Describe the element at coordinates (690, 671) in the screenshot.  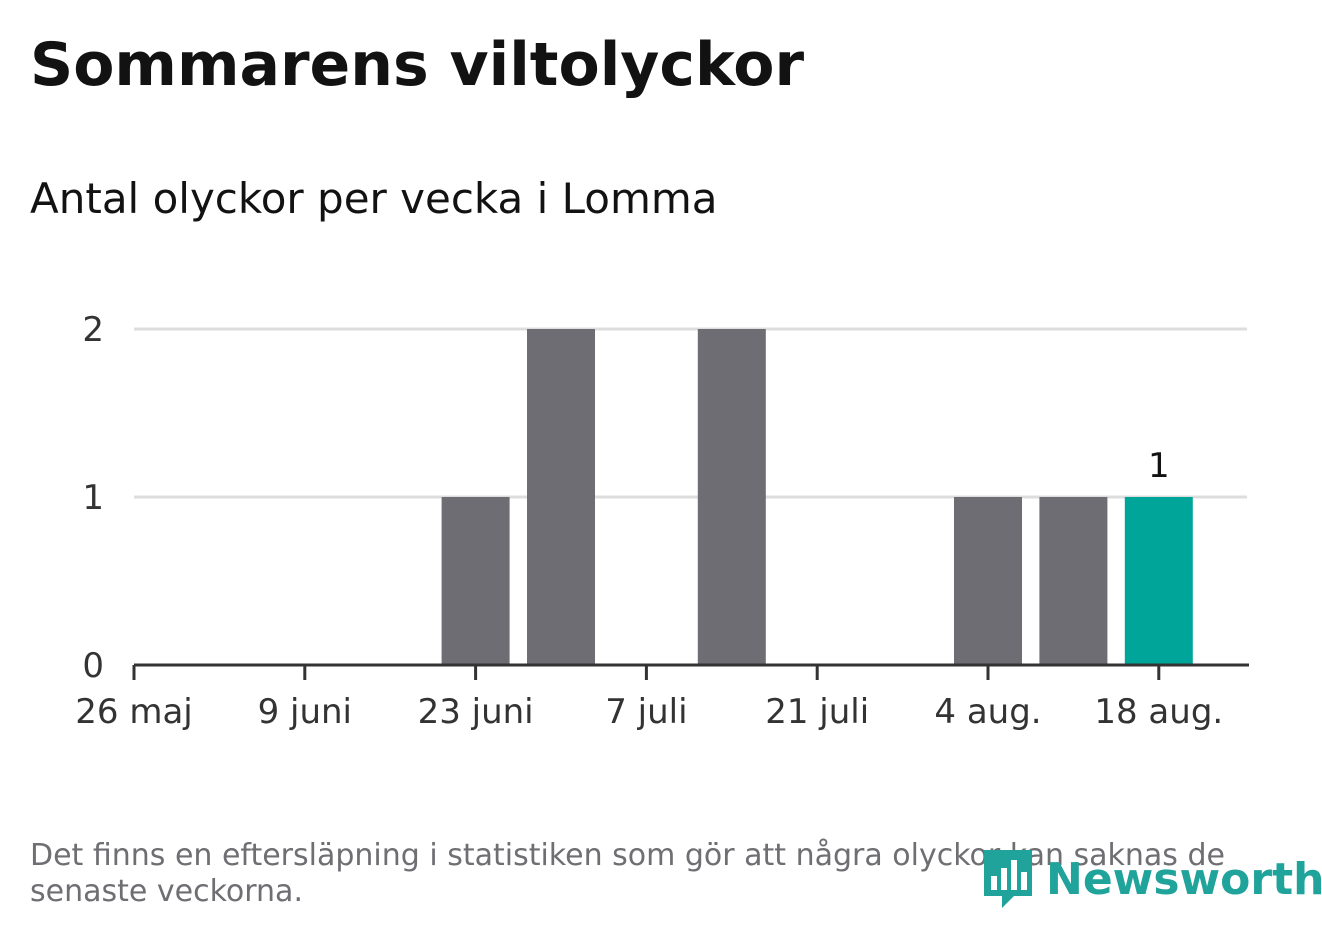
I see `x-axis` at that location.